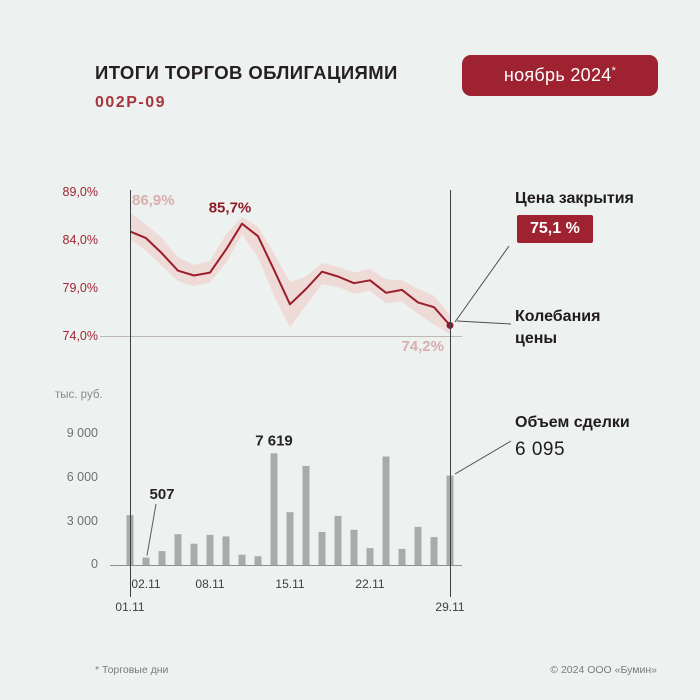 This screenshot has width=700, height=700. What do you see at coordinates (80, 288) in the screenshot?
I see `price-ytick-79: 79,0%` at bounding box center [80, 288].